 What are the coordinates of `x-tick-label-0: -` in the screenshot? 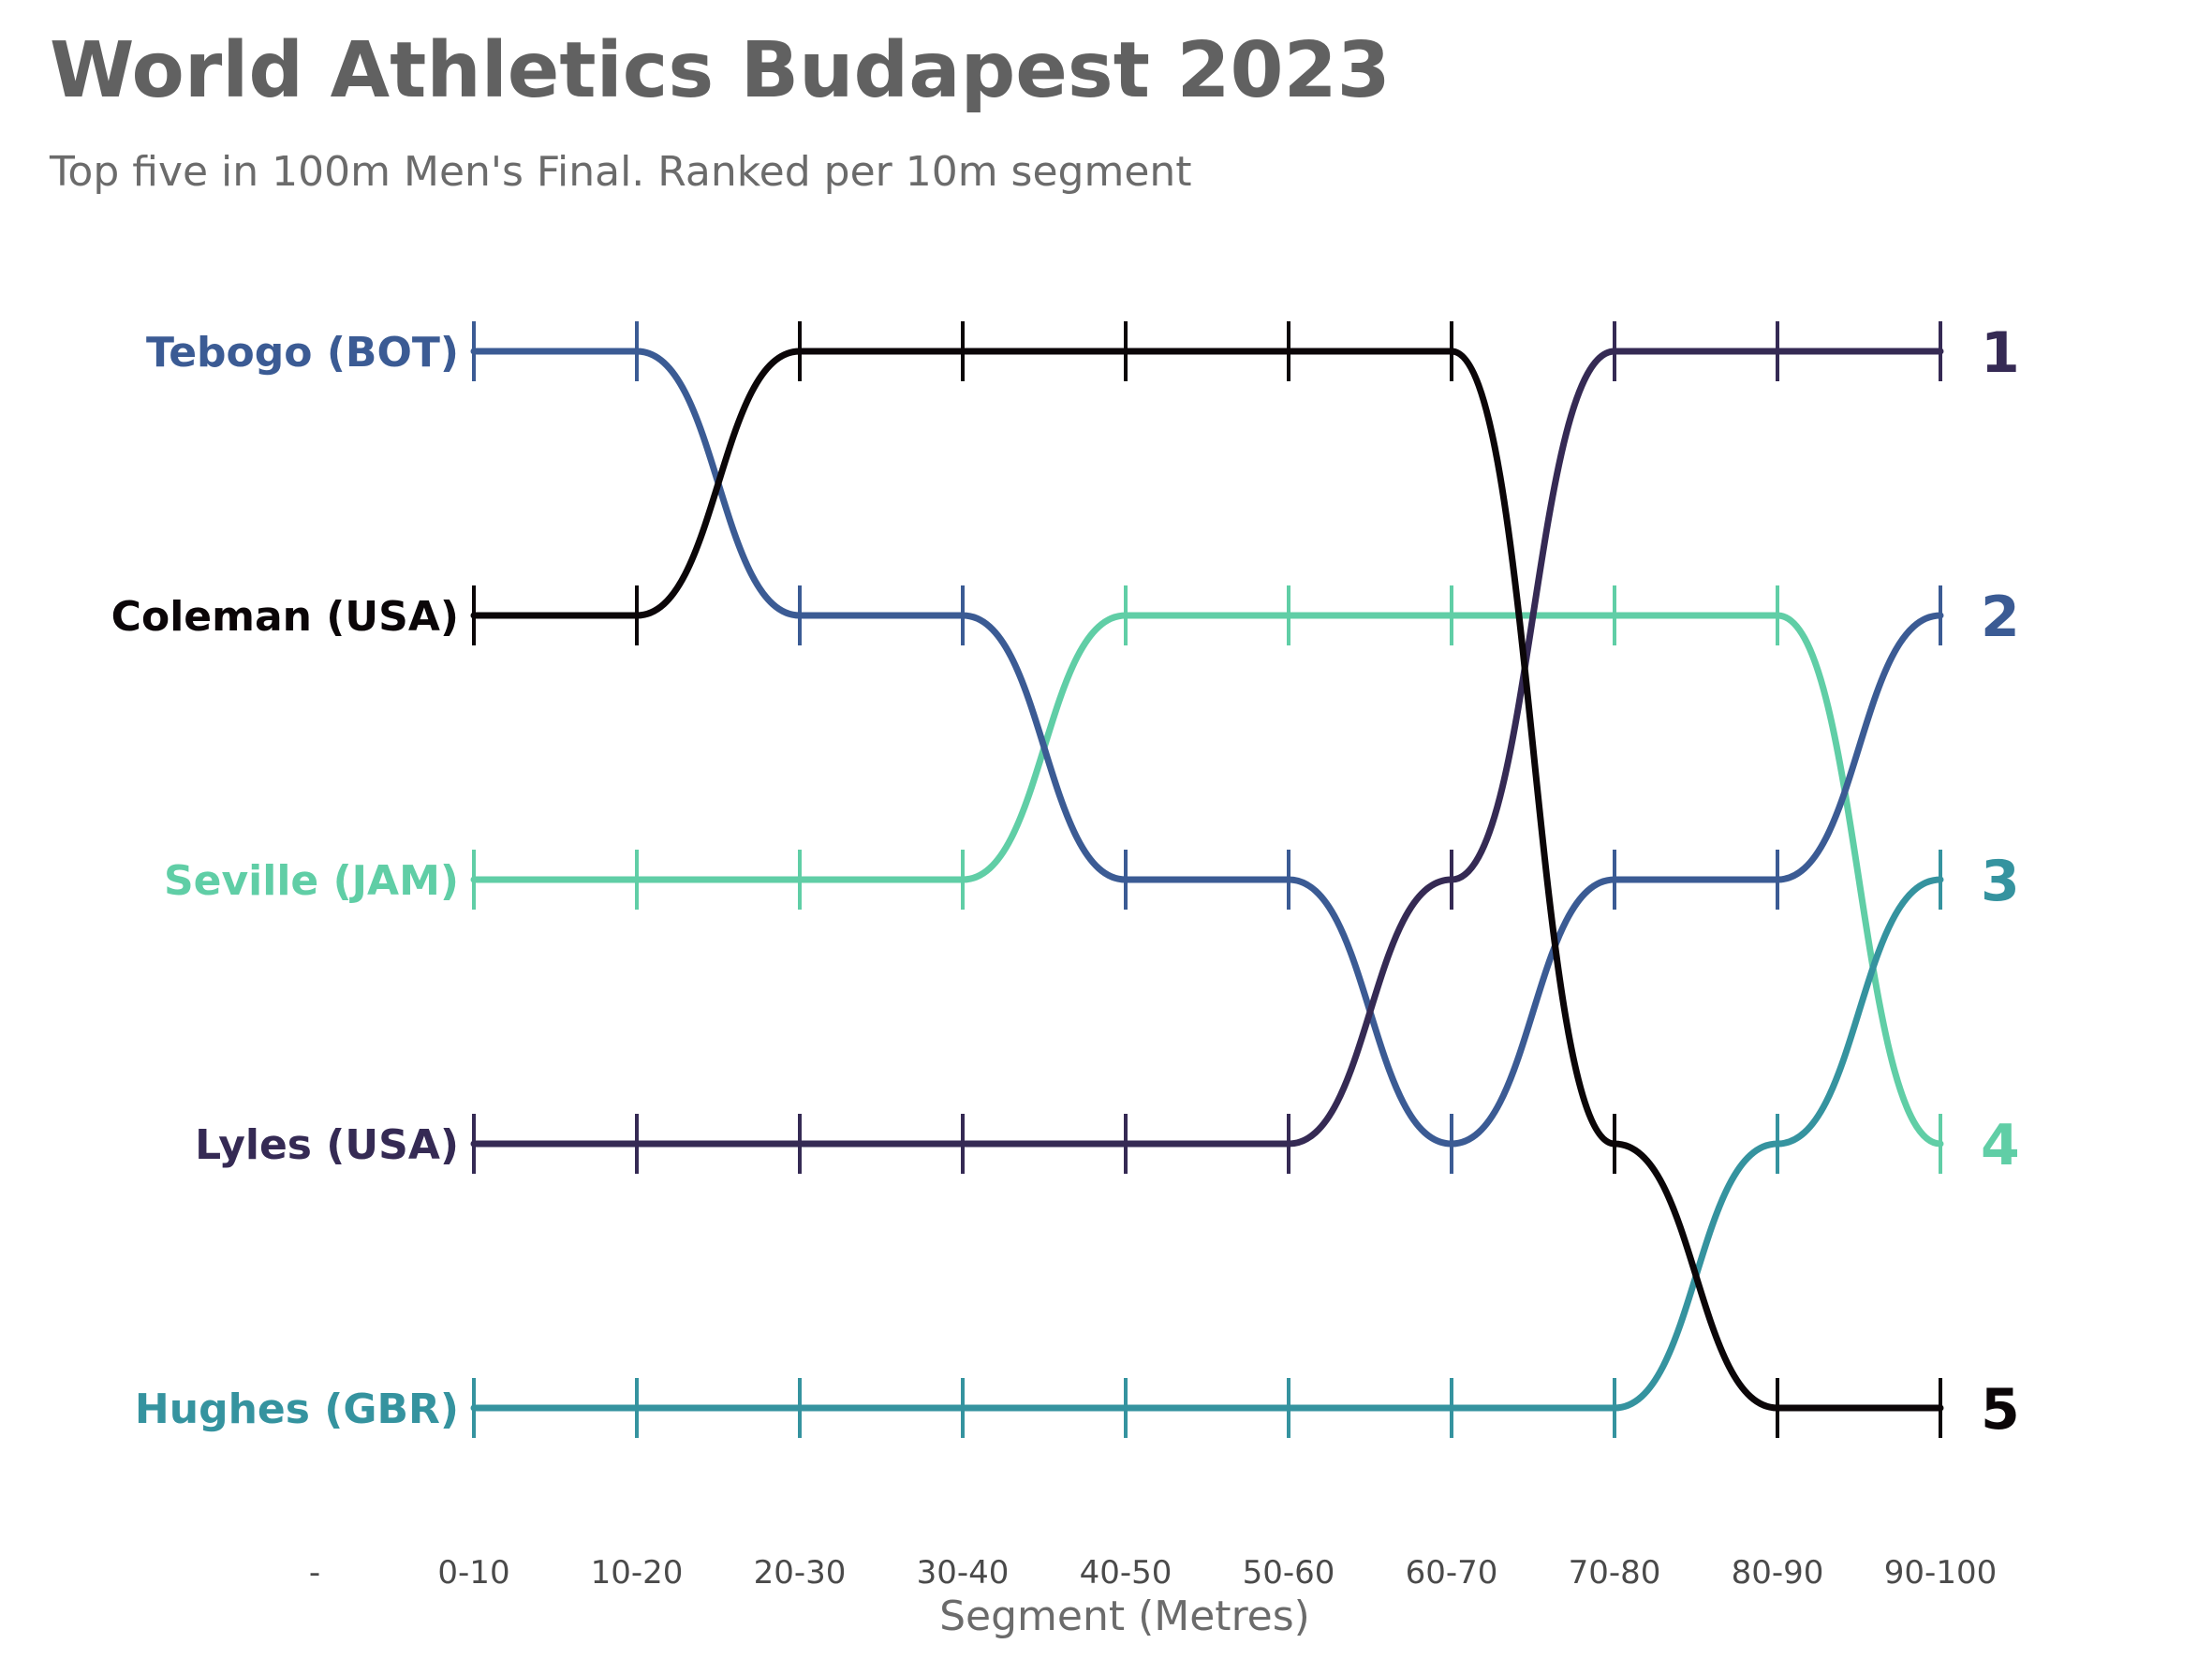 It's located at (314, 1573).